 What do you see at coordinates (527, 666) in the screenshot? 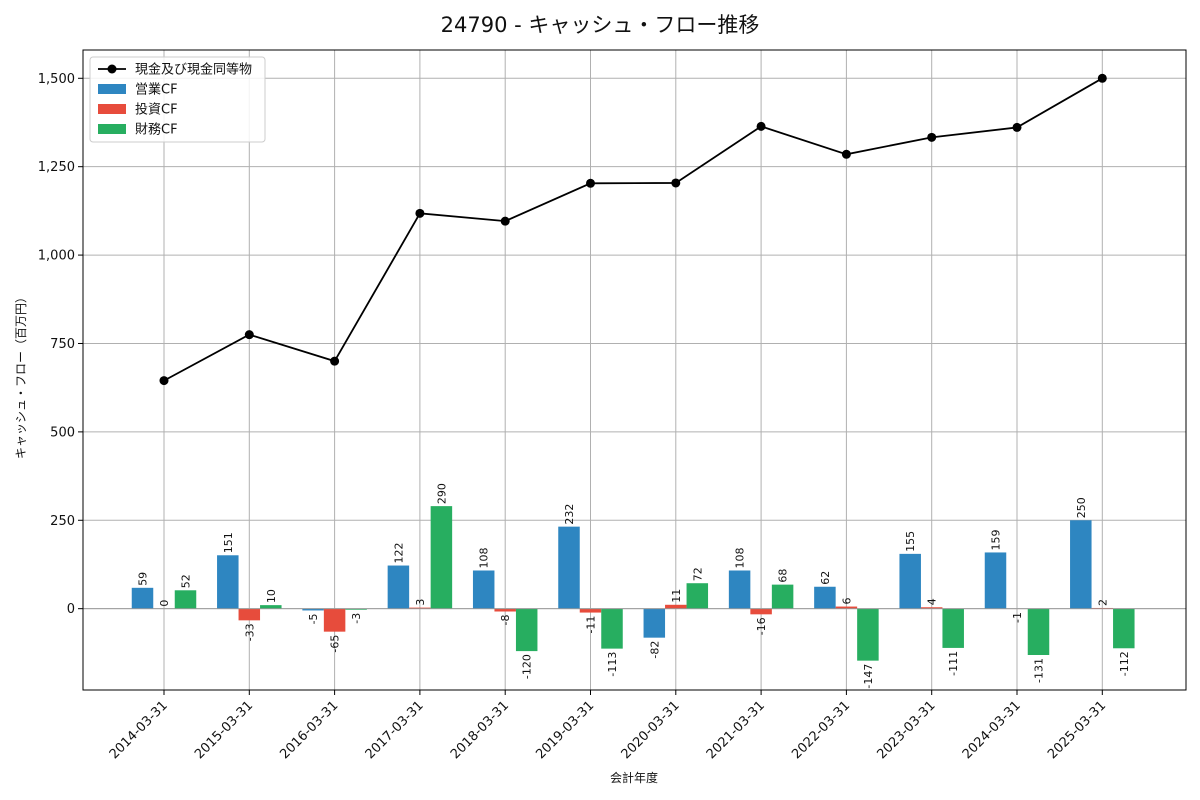
I see `bar-value-label: -120` at bounding box center [527, 666].